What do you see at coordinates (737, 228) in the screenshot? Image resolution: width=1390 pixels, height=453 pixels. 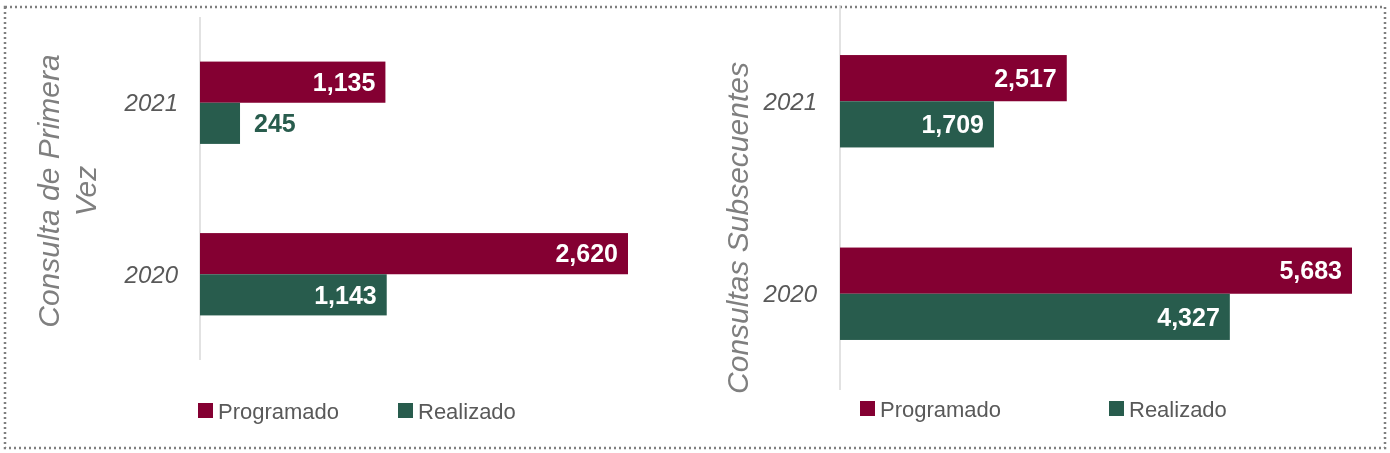 I see `y-axis-title: Consultas Subsecuentes` at bounding box center [737, 228].